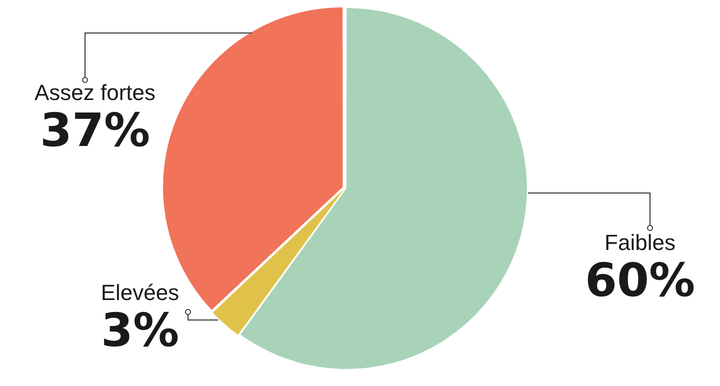 This screenshot has width=720, height=386. I want to click on data-label: 3%, so click(140, 330).